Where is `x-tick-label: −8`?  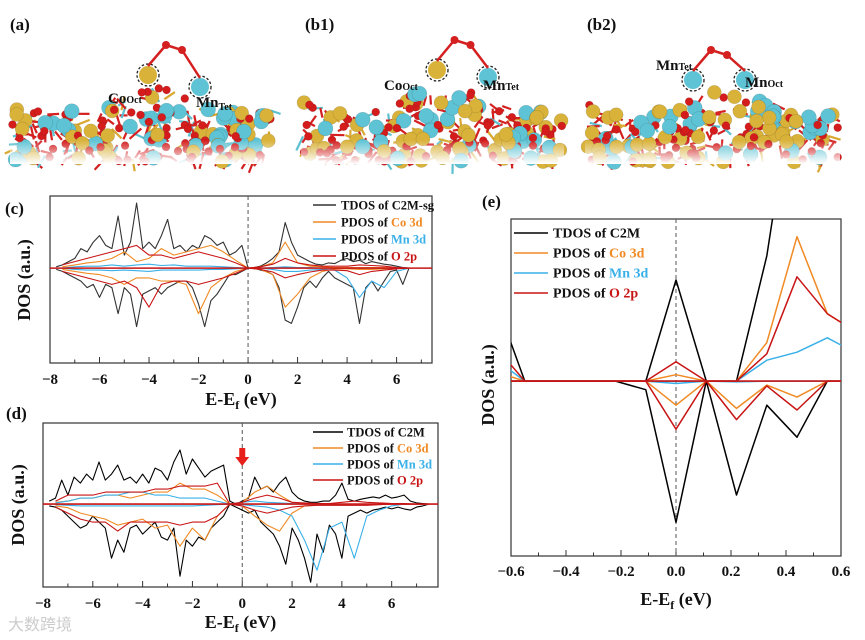 x-tick-label: −8 is located at coordinates (43, 604).